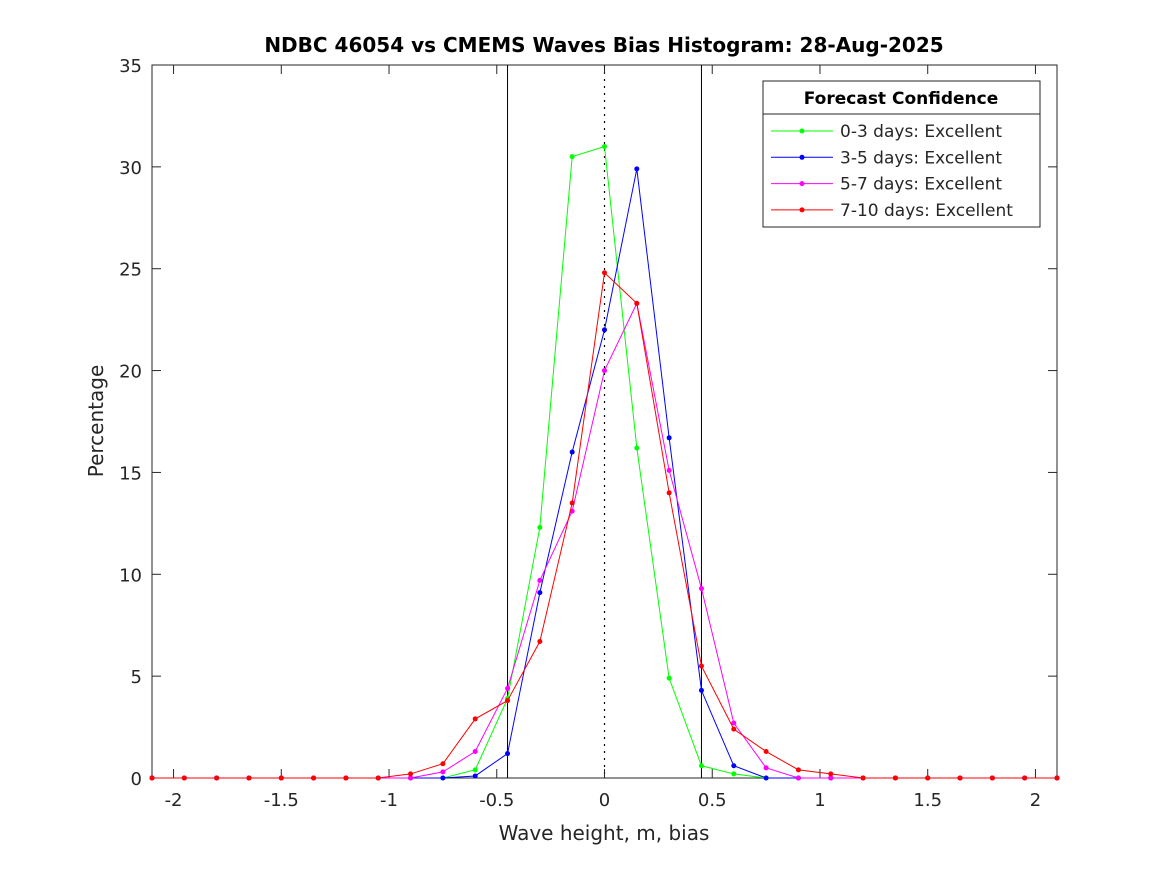 This screenshot has height=879, width=1167. I want to click on x-tick-label: -1.5, so click(281, 800).